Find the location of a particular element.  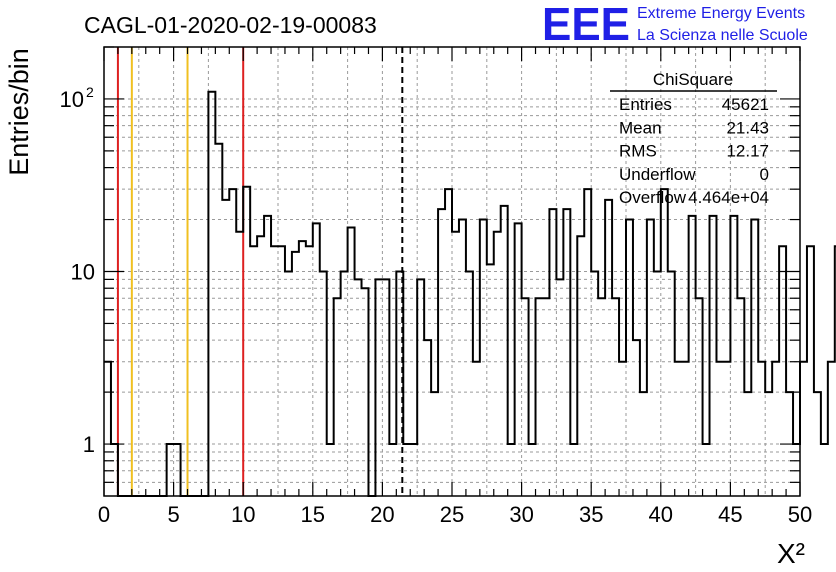

stats-value: 45621 is located at coordinates (745, 104).